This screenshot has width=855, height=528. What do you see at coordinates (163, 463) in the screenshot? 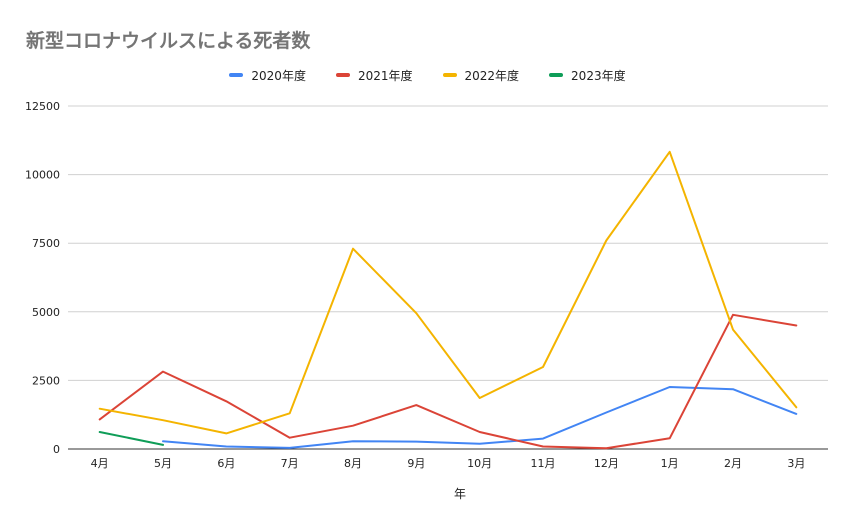
I see `x-tick-label: 5月` at bounding box center [163, 463].